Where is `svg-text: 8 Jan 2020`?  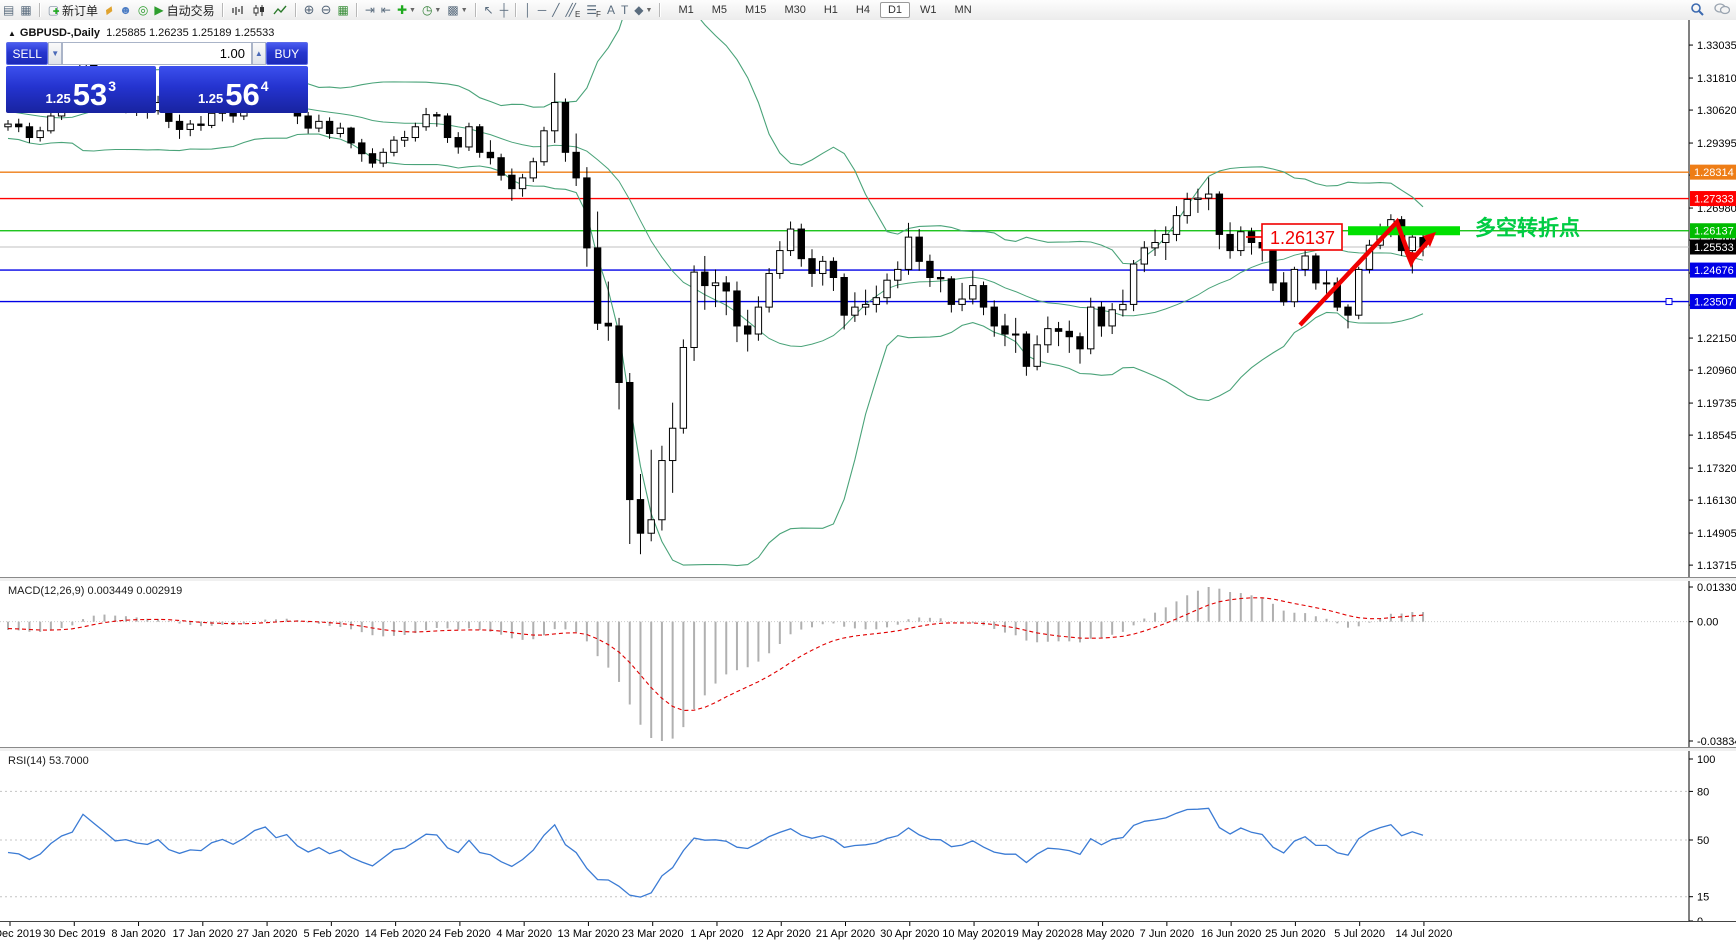
svg-text: 8 Jan 2020 is located at coordinates (138, 934).